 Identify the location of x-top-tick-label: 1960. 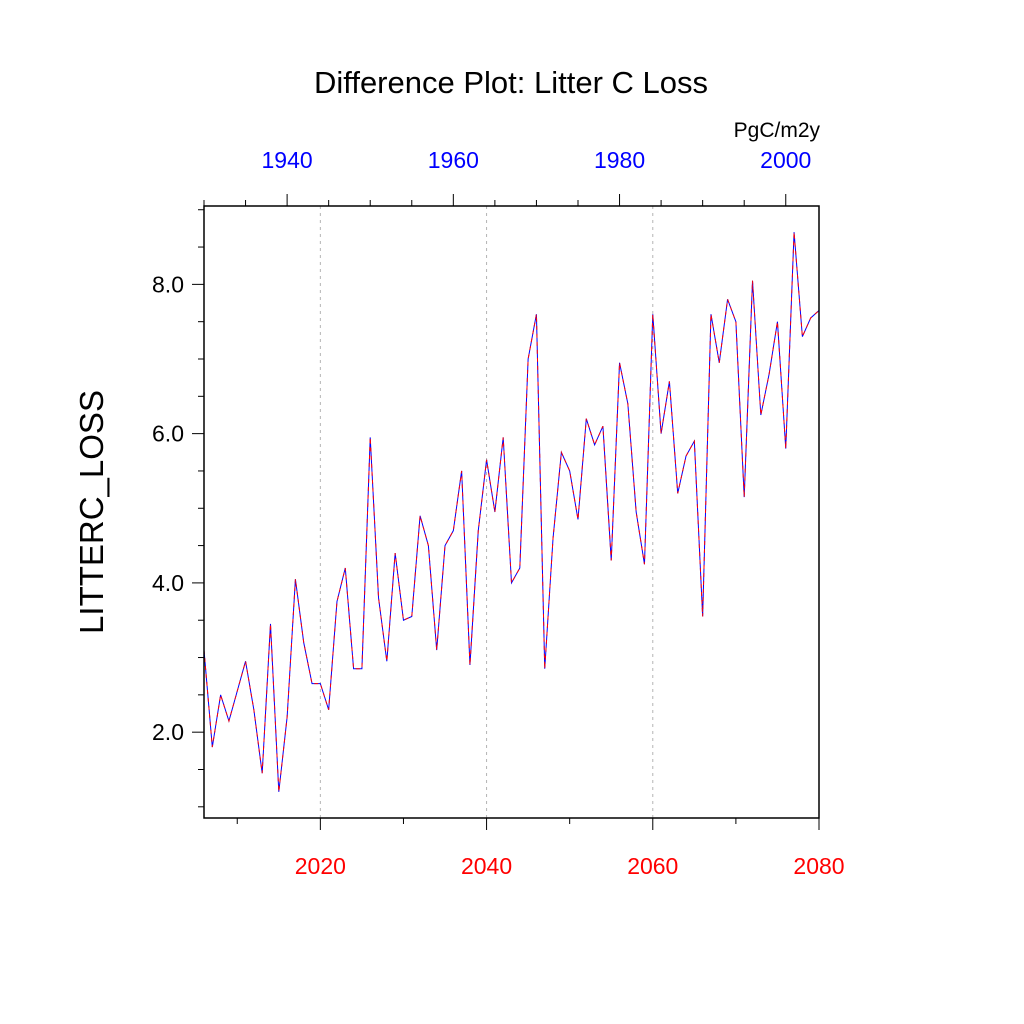
(453, 160).